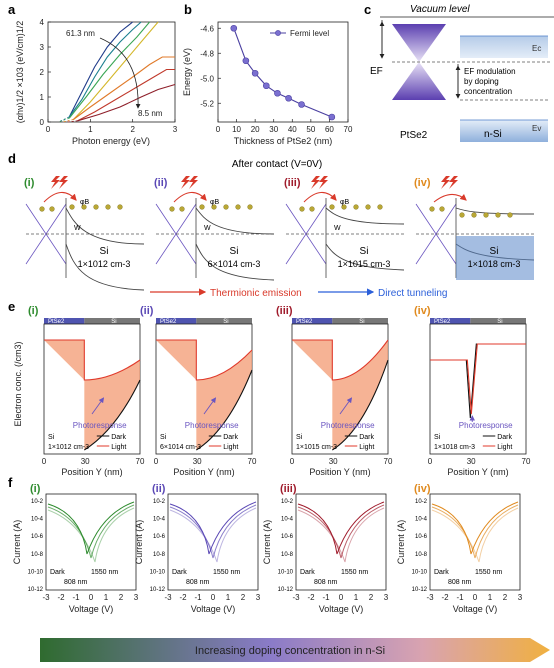 The width and height of the screenshot is (554, 668). I want to click on panel-b-xtick-label-7: 70, so click(348, 129).